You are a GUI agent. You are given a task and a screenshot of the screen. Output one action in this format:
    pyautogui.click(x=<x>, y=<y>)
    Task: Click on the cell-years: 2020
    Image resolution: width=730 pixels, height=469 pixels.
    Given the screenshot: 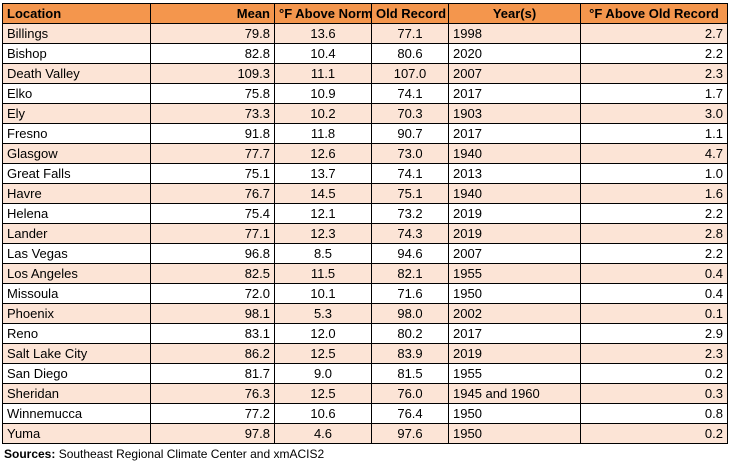 What is the action you would take?
    pyautogui.click(x=514, y=53)
    